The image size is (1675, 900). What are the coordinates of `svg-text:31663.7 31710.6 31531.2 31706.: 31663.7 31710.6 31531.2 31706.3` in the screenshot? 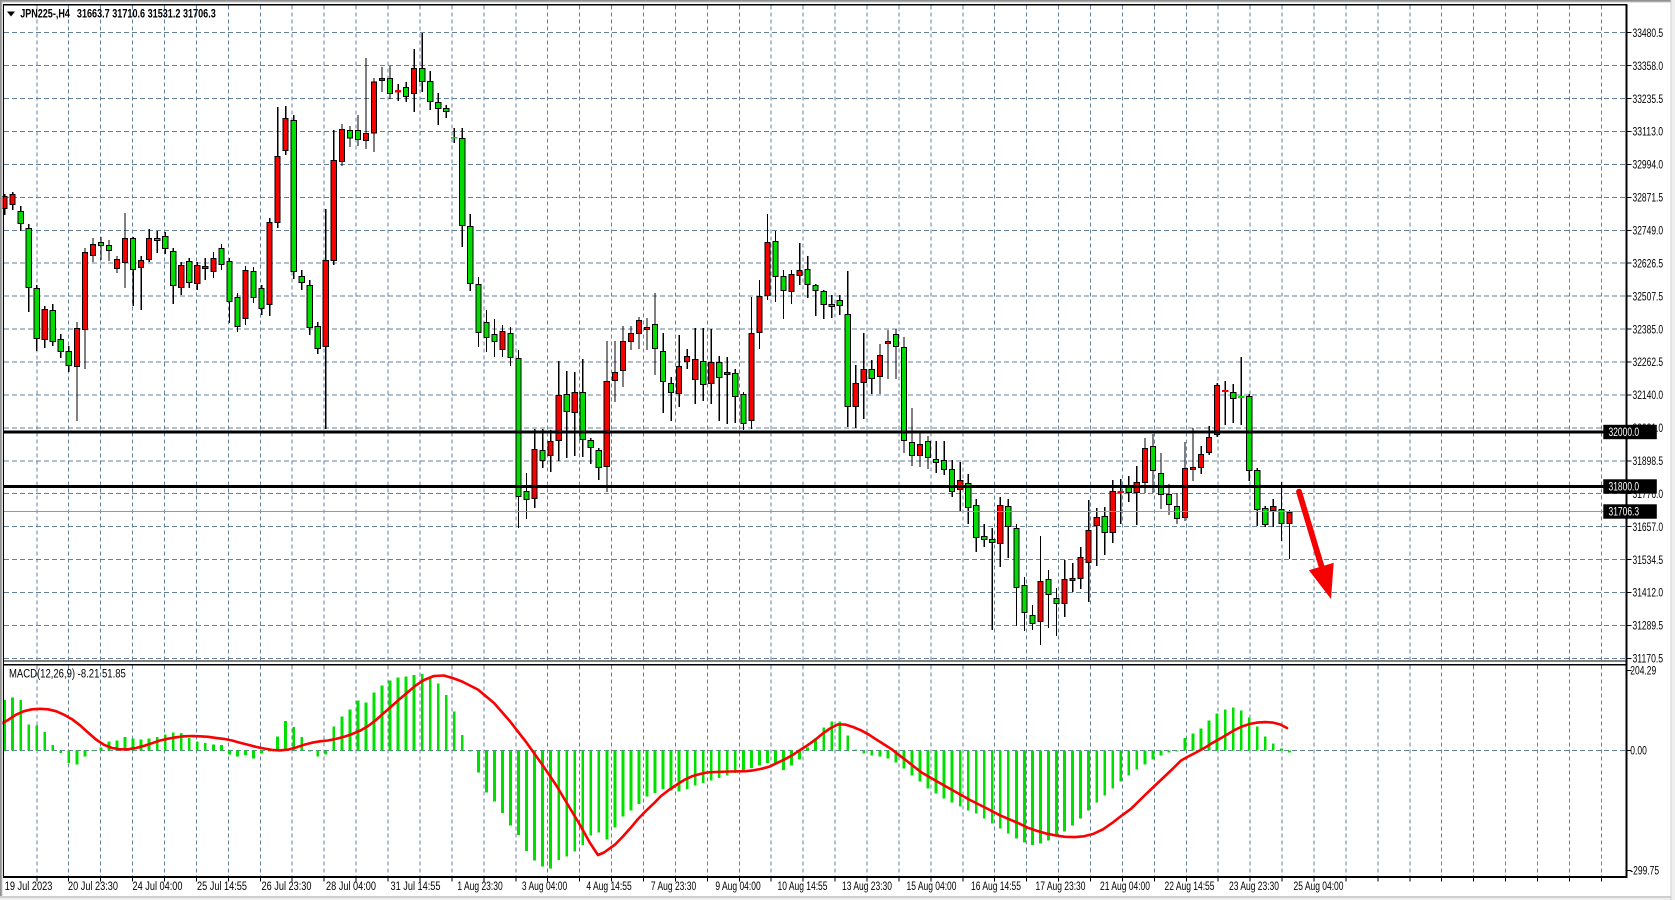 It's located at (146, 14).